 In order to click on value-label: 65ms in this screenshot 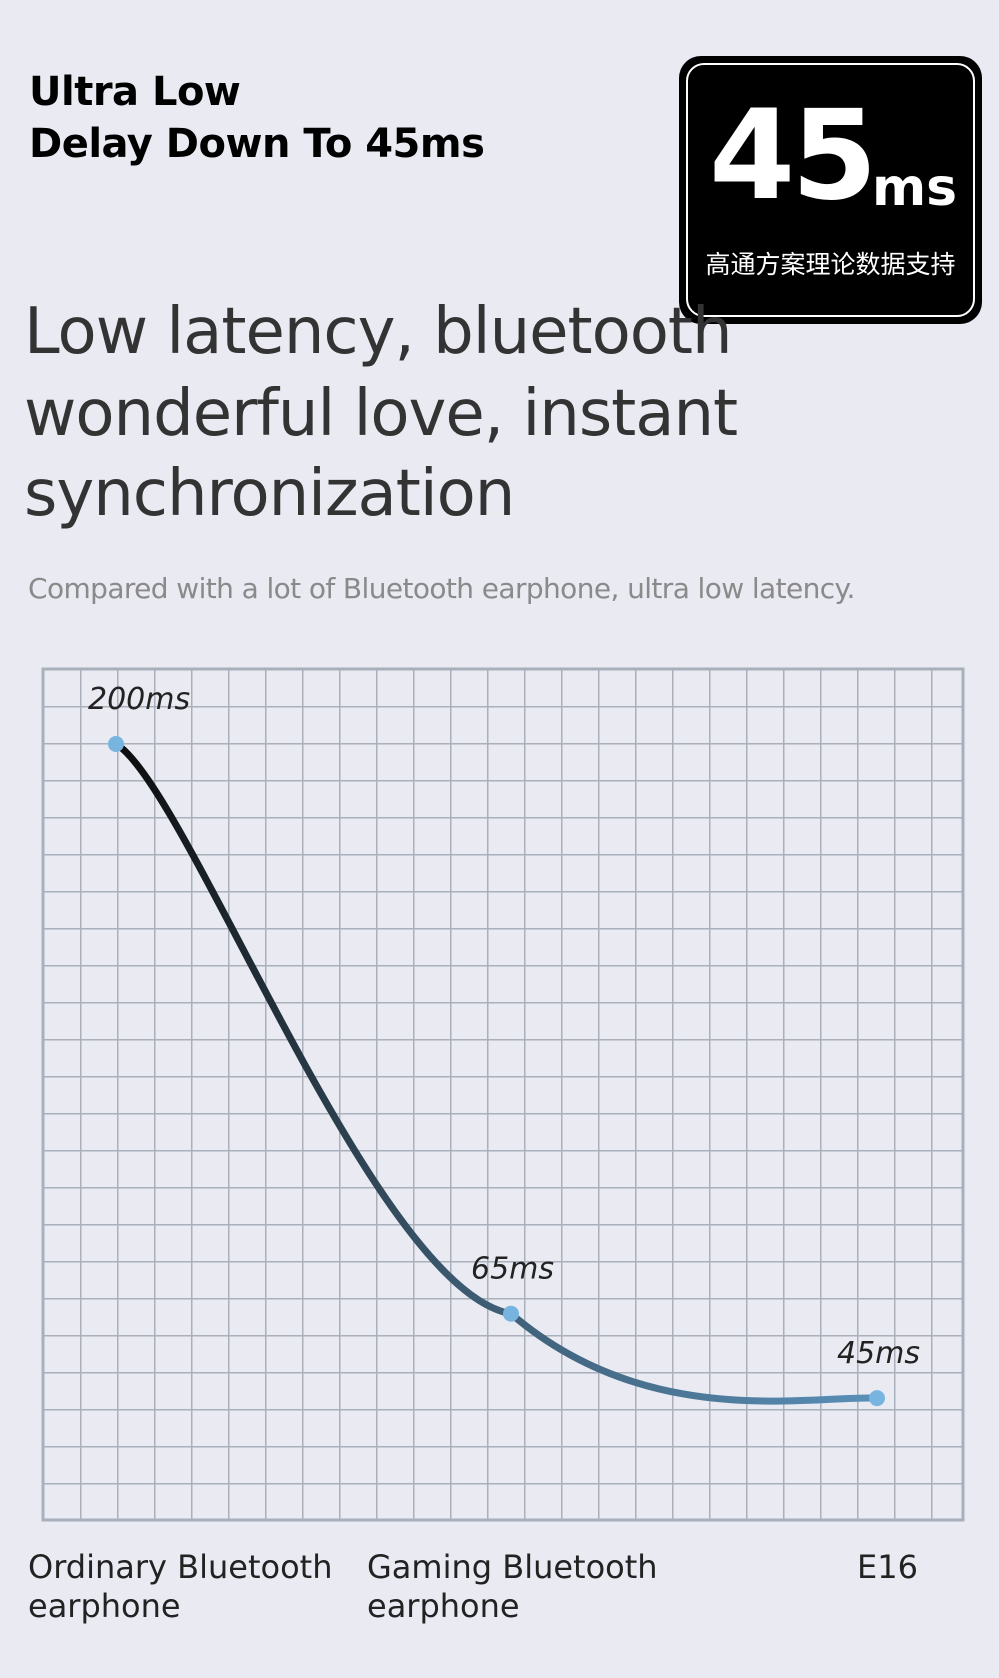, I will do `click(512, 1269)`.